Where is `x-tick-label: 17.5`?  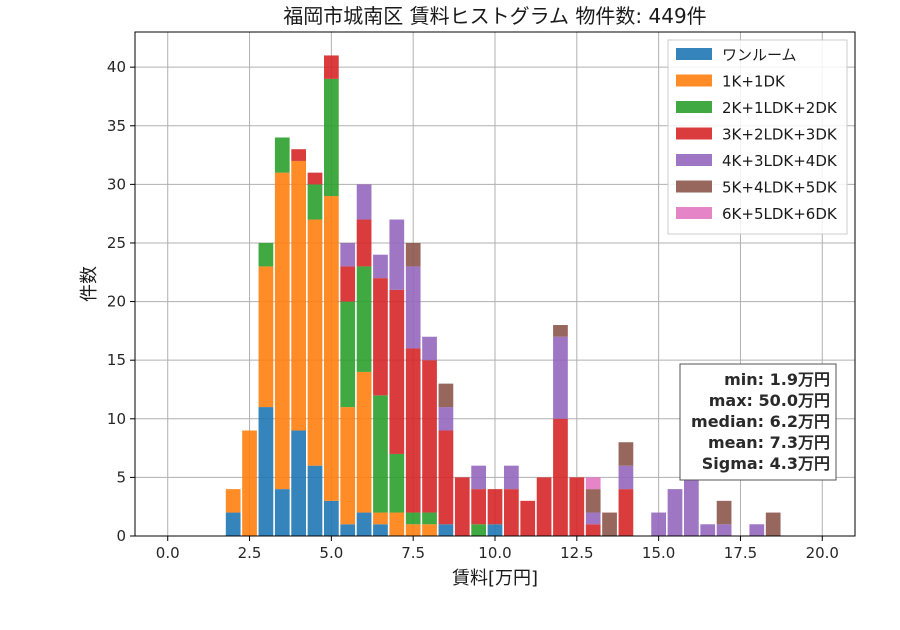 x-tick-label: 17.5 is located at coordinates (740, 553).